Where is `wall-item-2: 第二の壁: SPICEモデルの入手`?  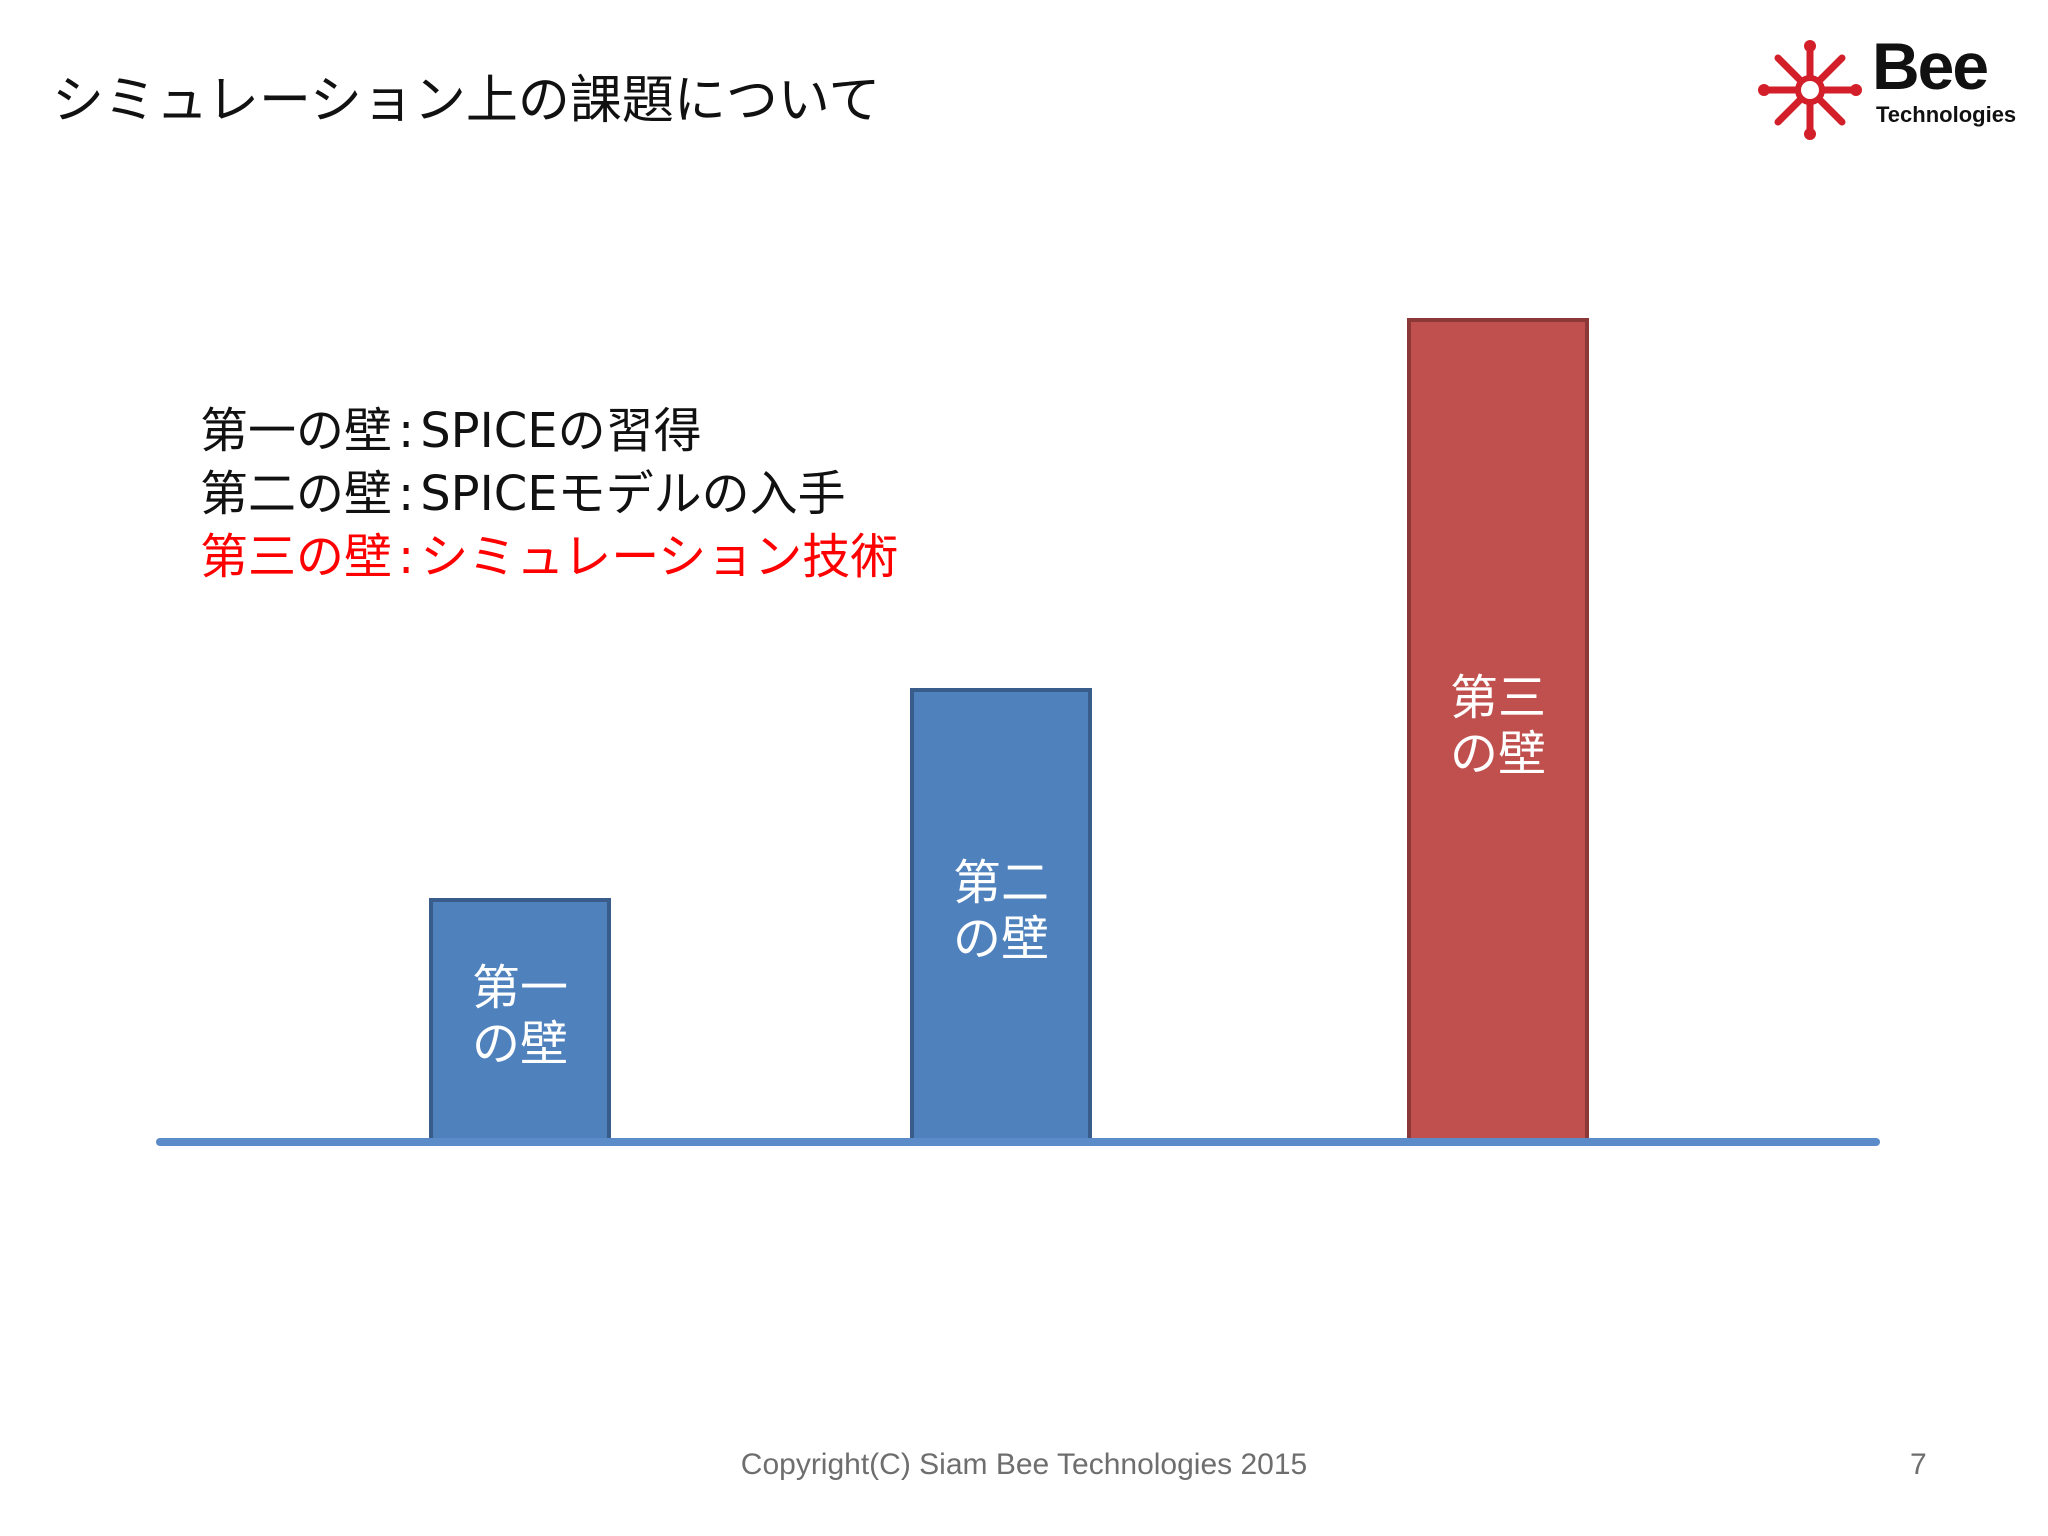 wall-item-2: 第二の壁: SPICEモデルの入手 is located at coordinates (549, 494).